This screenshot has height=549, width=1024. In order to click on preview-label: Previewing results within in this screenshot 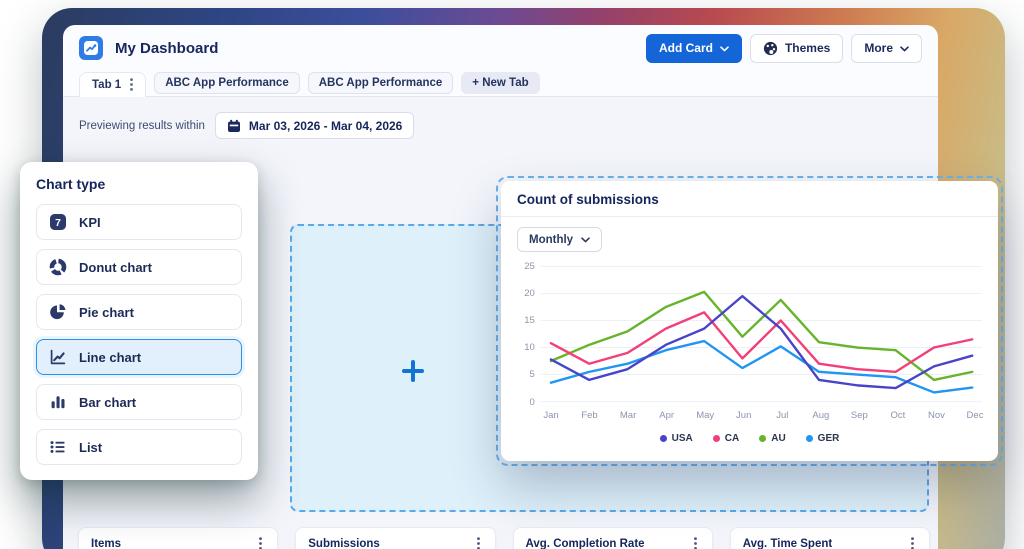, I will do `click(142, 125)`.